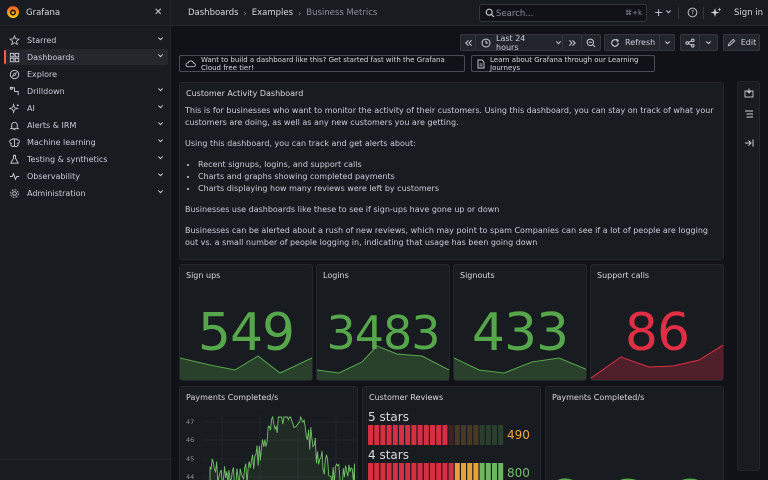 The height and width of the screenshot is (480, 768). Describe the element at coordinates (268, 433) in the screenshot. I see `payments-timeseries-panel: Payments Completed/s 47 46 45 44` at that location.